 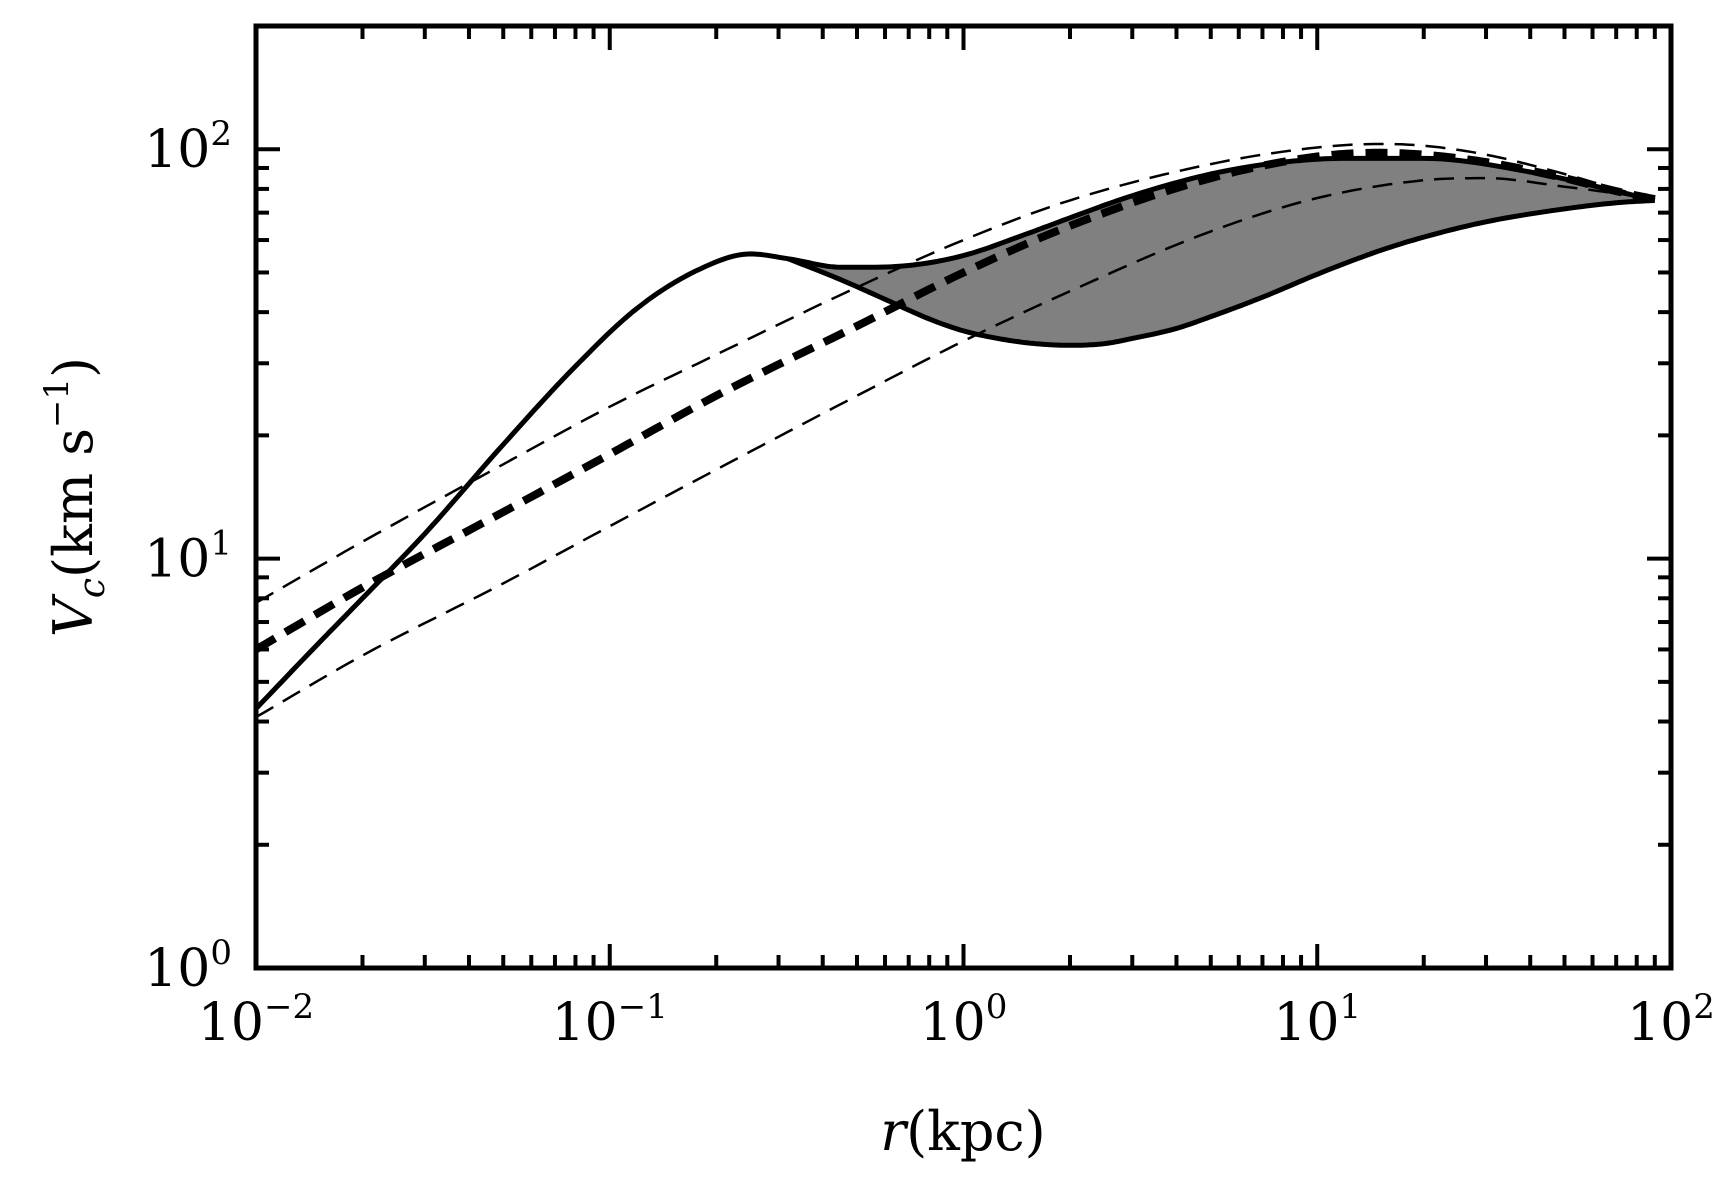 What do you see at coordinates (73, 615) in the screenshot?
I see `y-axis-label-main: V` at bounding box center [73, 615].